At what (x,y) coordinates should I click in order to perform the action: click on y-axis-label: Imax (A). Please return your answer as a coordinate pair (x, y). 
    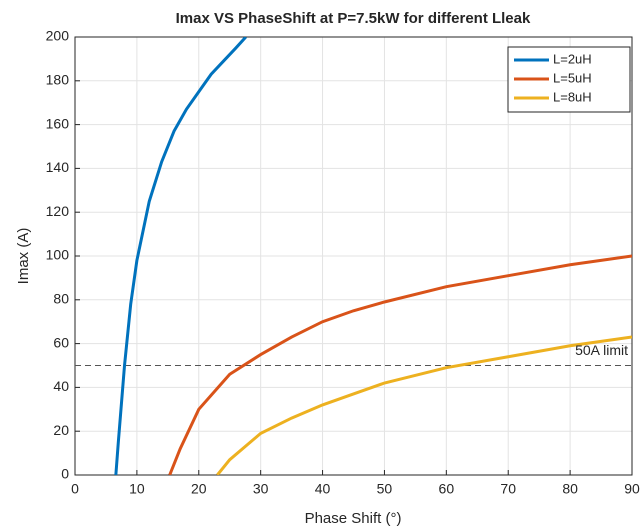
    Looking at the image, I should click on (23, 256).